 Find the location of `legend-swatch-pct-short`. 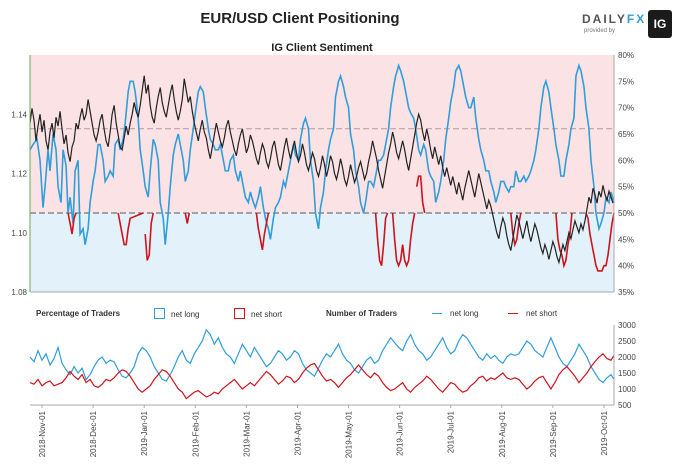

legend-swatch-pct-short is located at coordinates (239, 313).